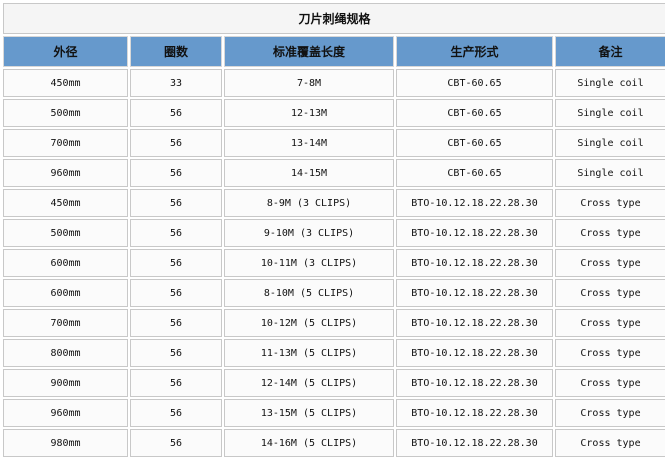  What do you see at coordinates (65, 383) in the screenshot?
I see `cell-outer-diameter: 900mm` at bounding box center [65, 383].